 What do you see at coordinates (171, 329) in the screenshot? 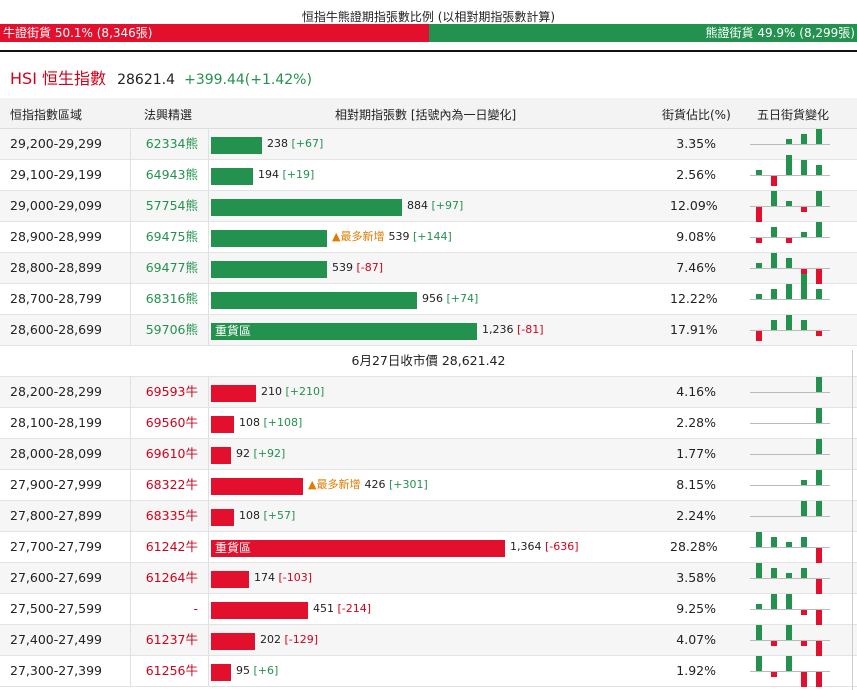
I see `product-code-link: 59706熊` at bounding box center [171, 329].